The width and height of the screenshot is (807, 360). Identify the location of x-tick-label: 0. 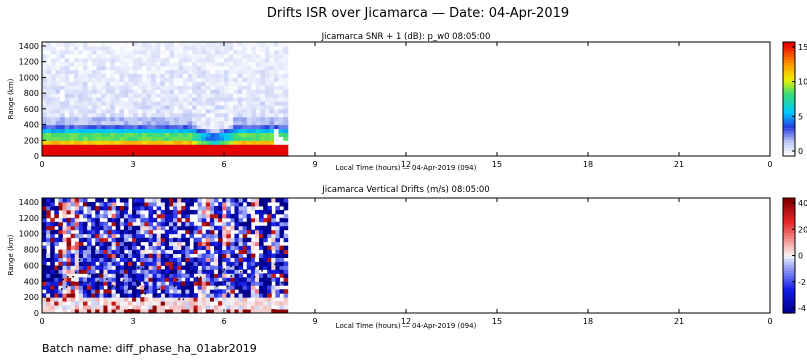
(769, 164).